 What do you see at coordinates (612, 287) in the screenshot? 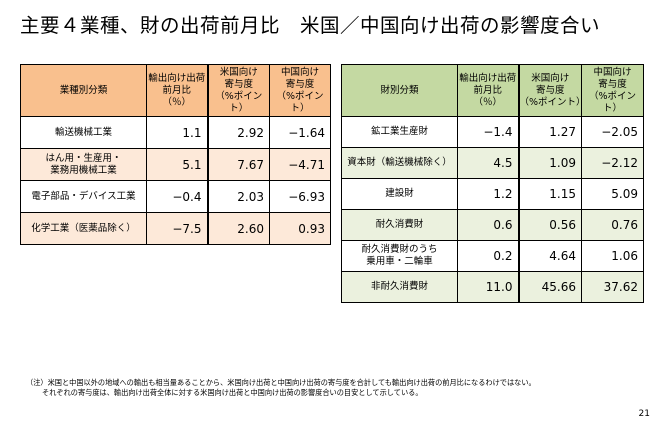
I see `china-contribution-value: 37.62` at bounding box center [612, 287].